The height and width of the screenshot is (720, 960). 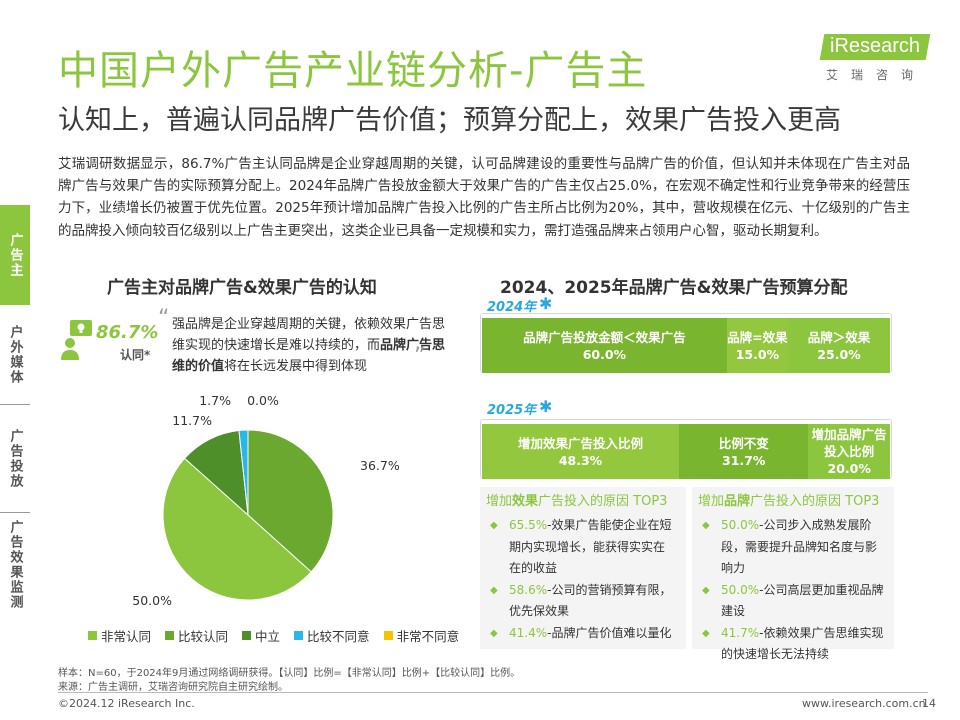 I want to click on cognition-pie-chart: 50.0% 36.7% 11.7% 1.7% 0.0%, so click(x=266, y=500).